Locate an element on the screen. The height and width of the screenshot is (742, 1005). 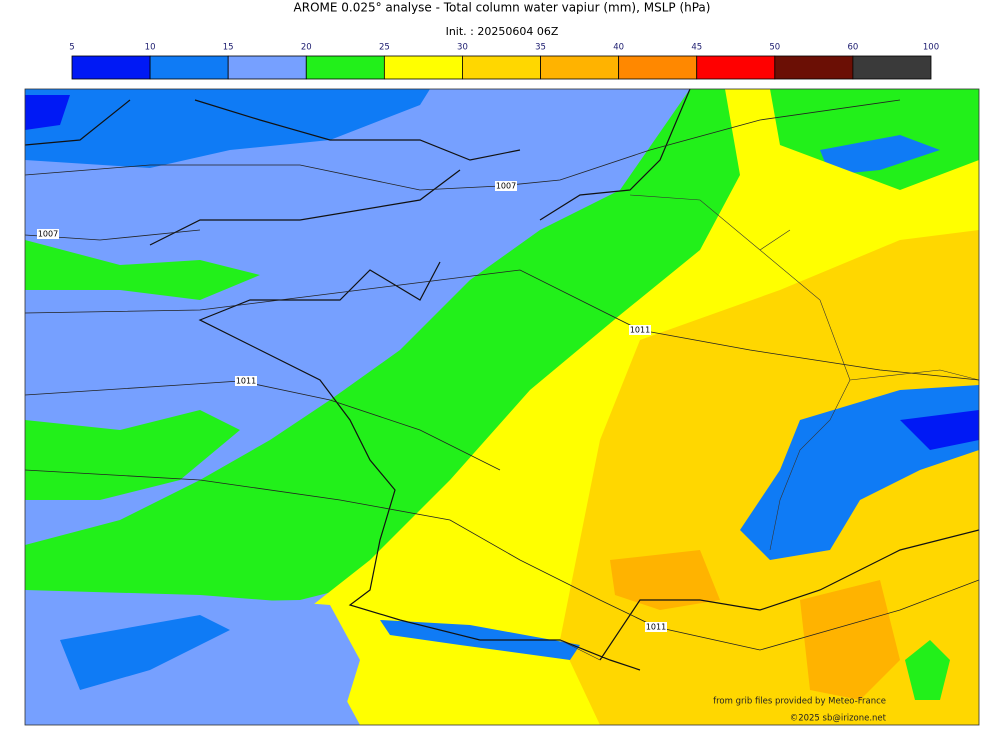
colorbar-tick-label: 15 is located at coordinates (228, 48).